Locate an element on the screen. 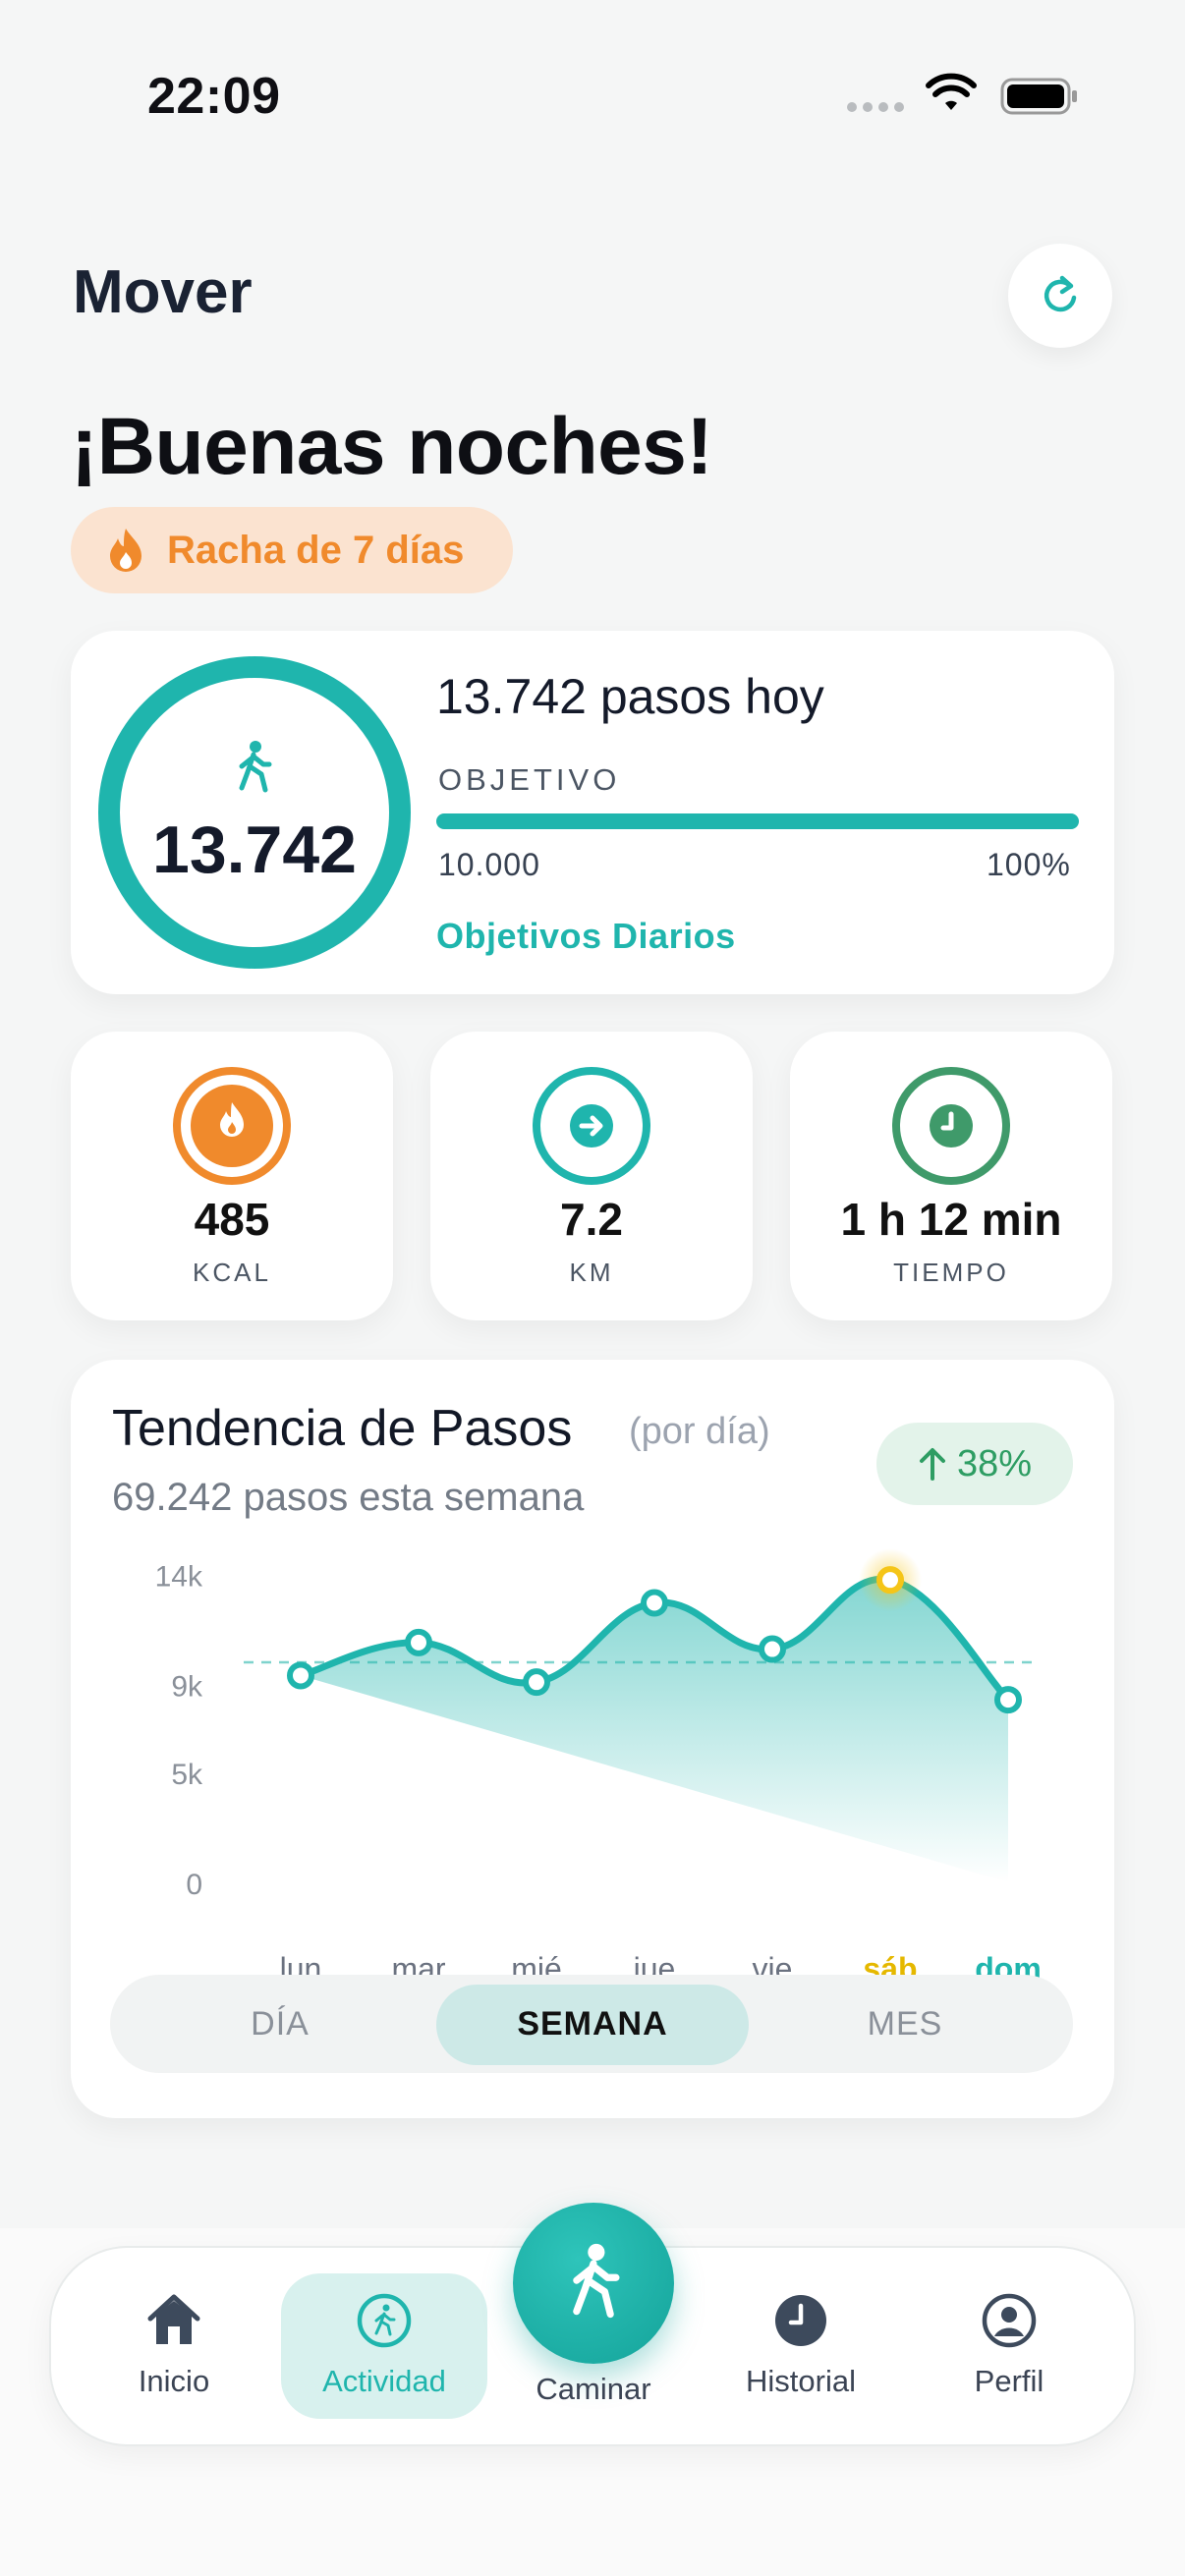  goal-value: 10.000 is located at coordinates (489, 864).